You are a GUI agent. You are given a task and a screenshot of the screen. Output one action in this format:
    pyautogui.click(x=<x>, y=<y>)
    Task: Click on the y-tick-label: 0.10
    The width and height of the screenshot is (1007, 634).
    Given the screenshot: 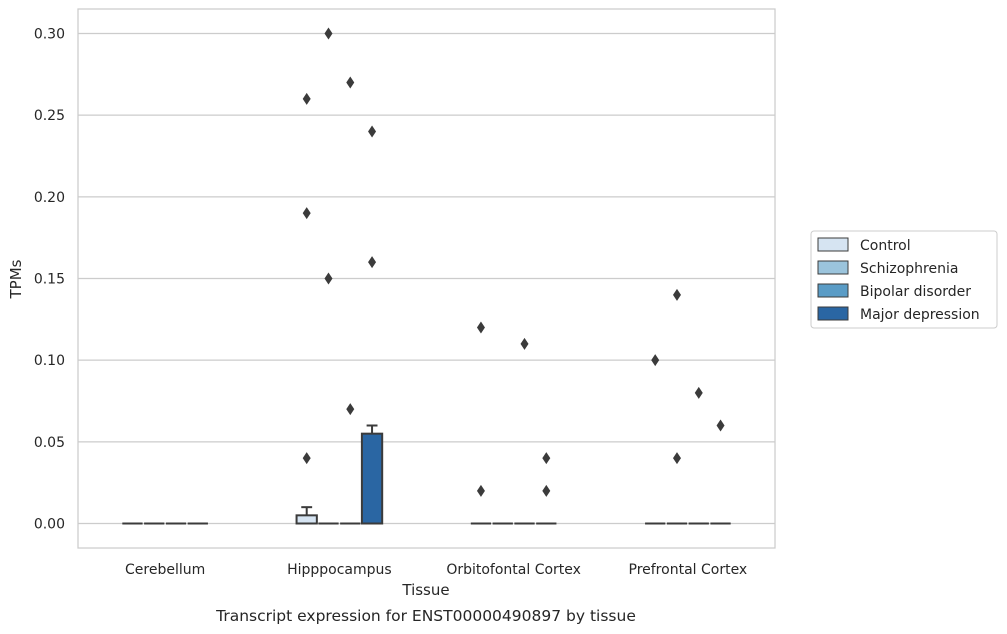 What is the action you would take?
    pyautogui.click(x=49, y=361)
    